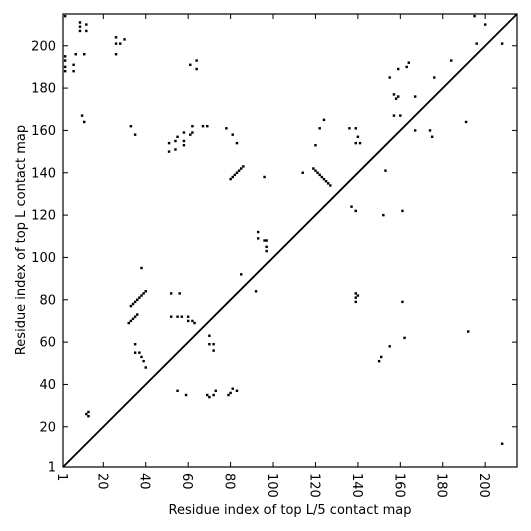 This screenshot has width=531, height=531. What do you see at coordinates (144, 481) in the screenshot?
I see `x-tick-label-2: 40` at bounding box center [144, 481].